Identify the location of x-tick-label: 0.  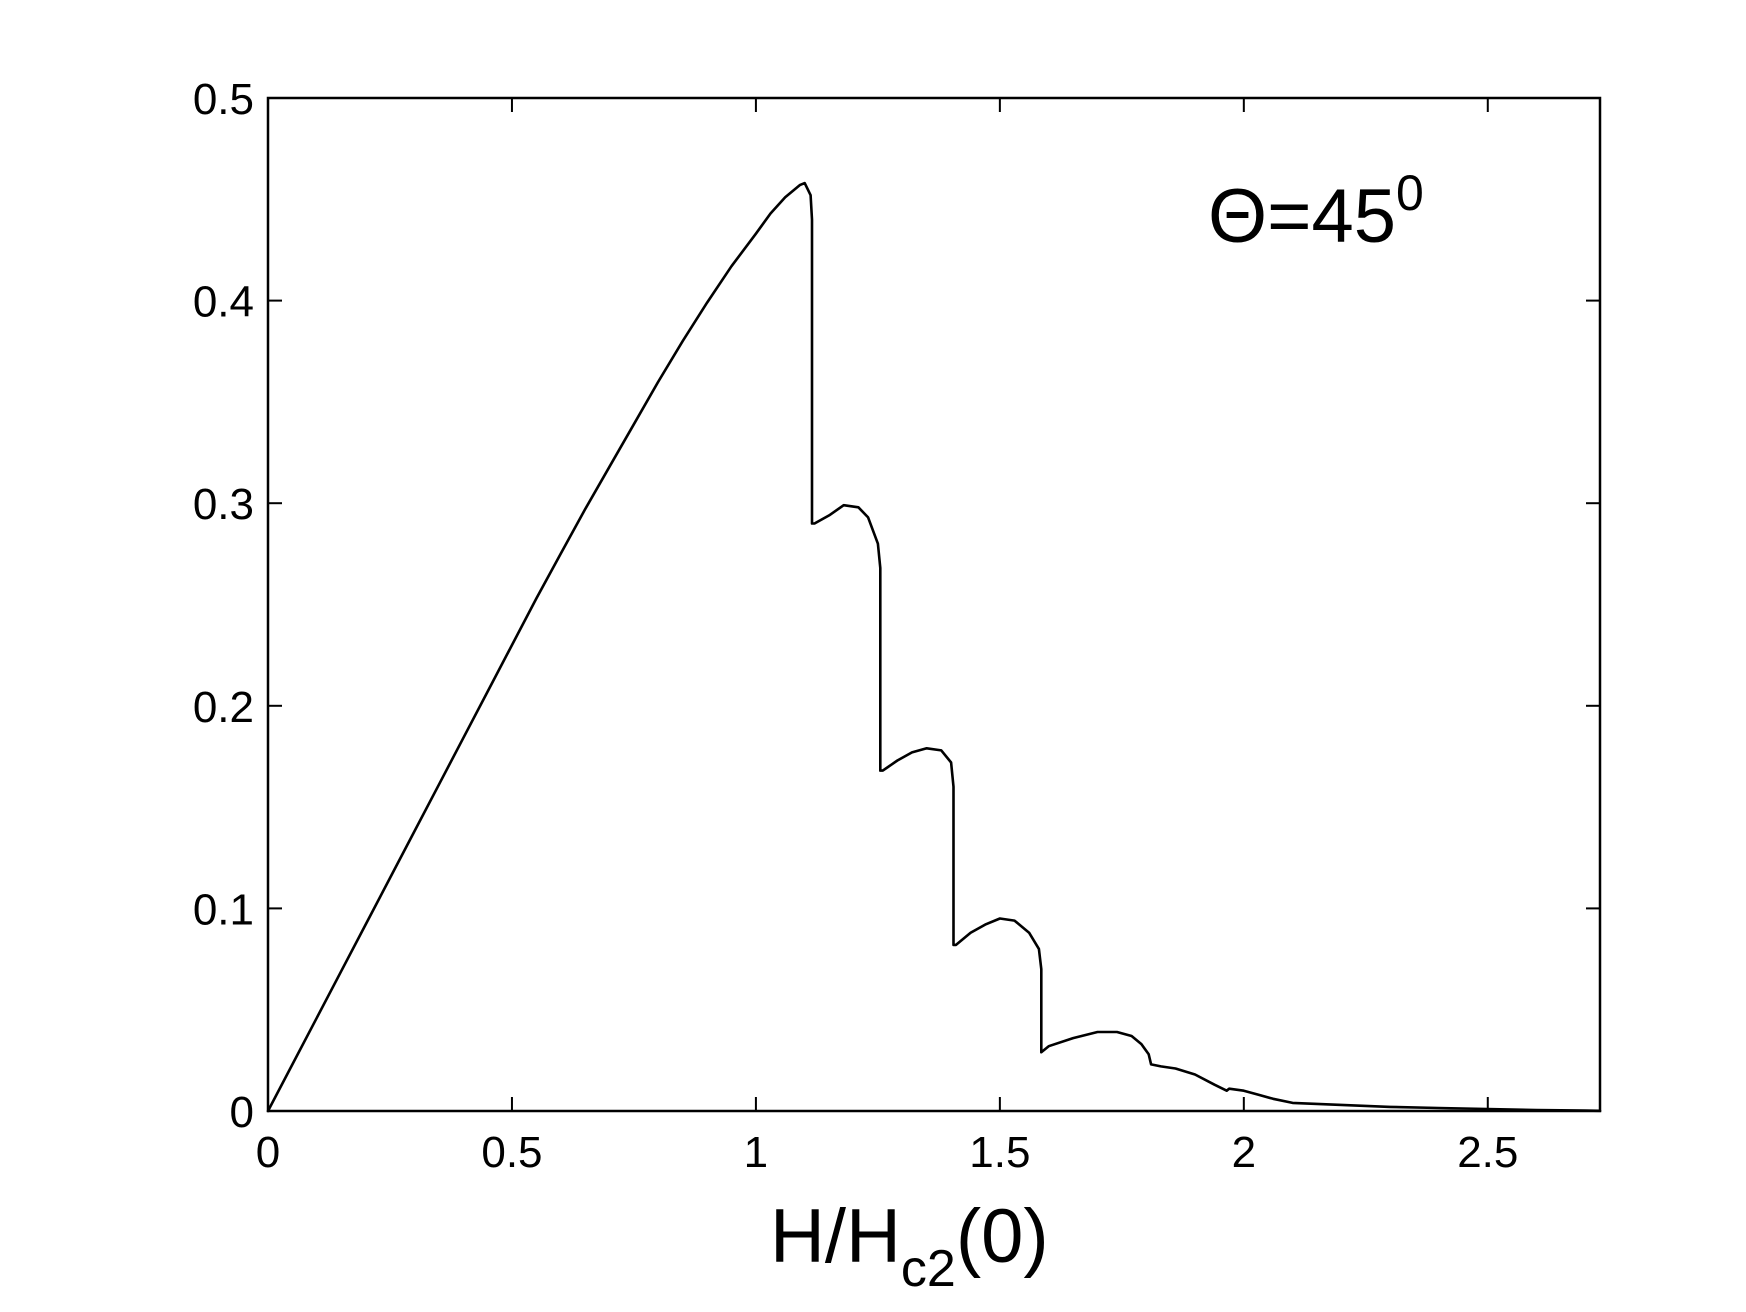
(268, 1152).